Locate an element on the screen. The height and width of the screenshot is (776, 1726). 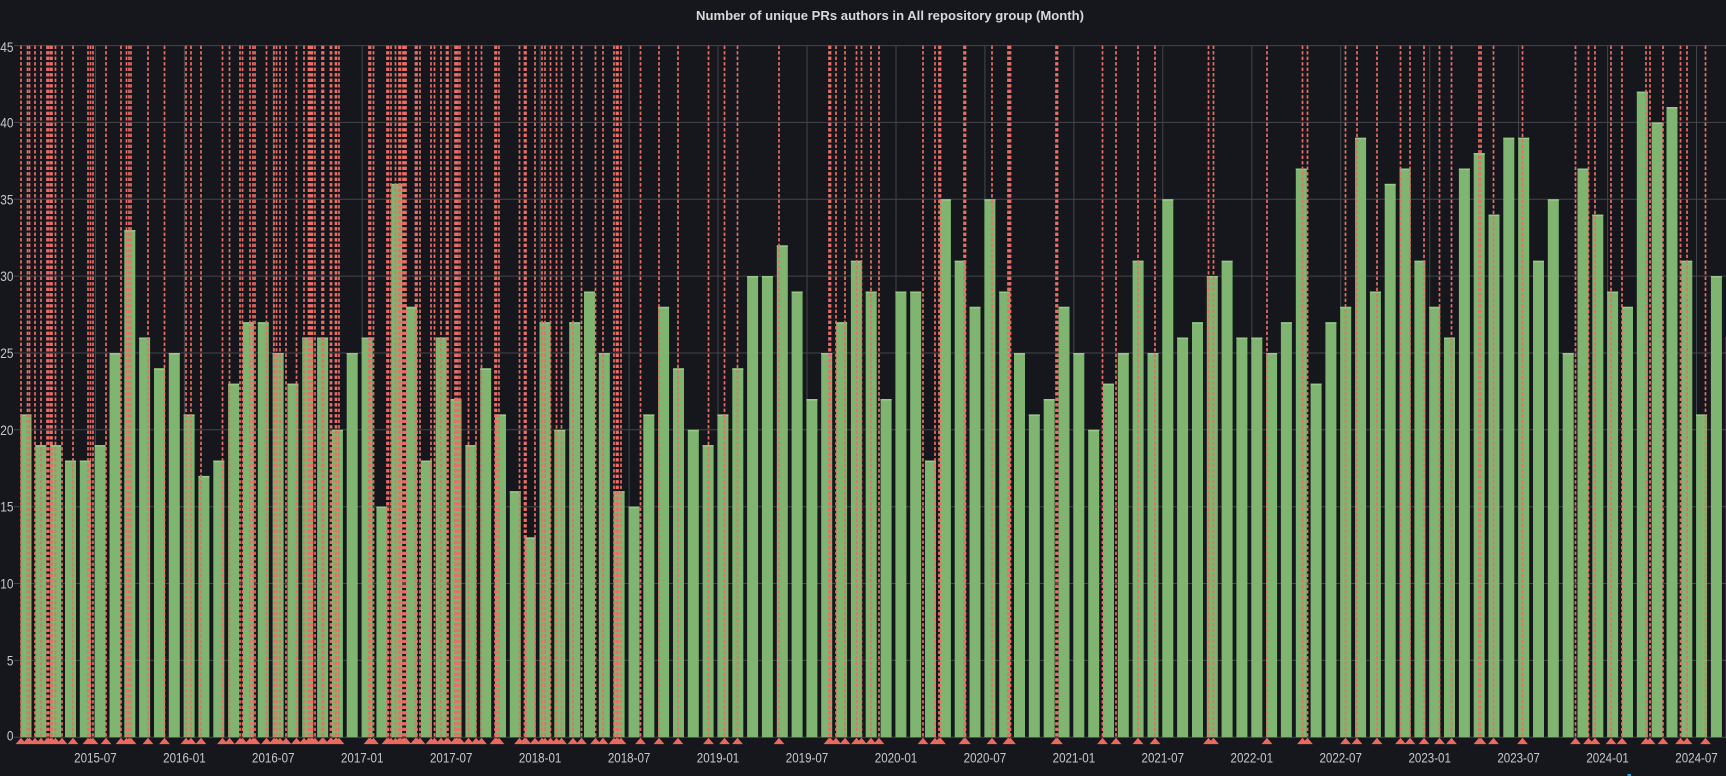
svg-text: 2023-01 is located at coordinates (1429, 759).